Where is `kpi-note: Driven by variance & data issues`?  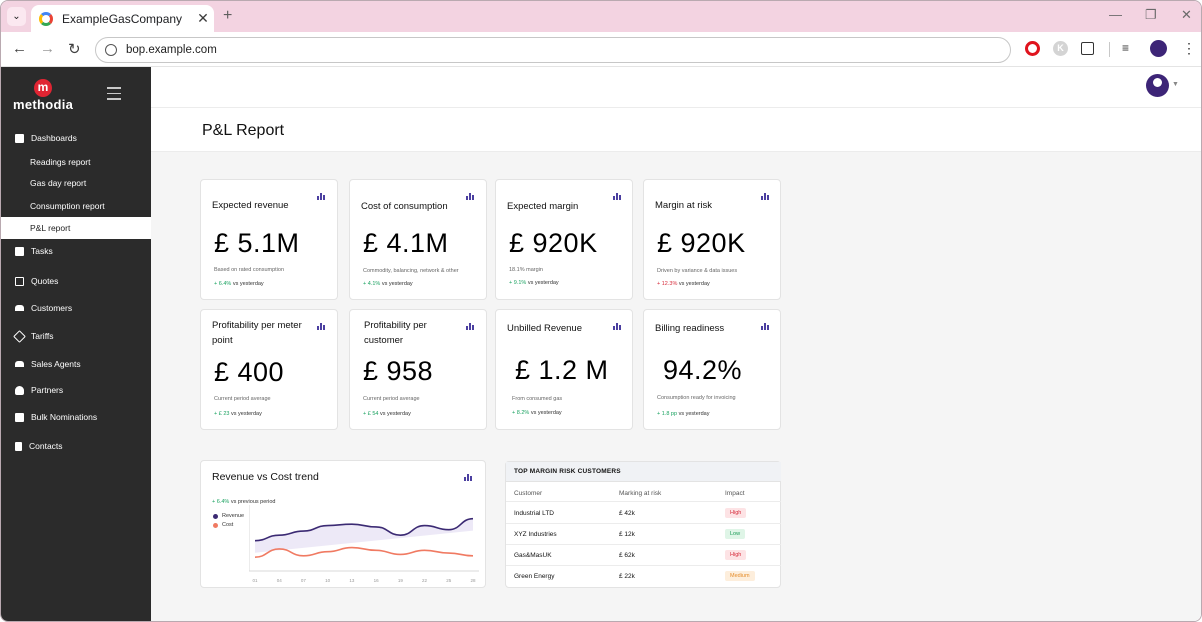 kpi-note: Driven by variance & data issues is located at coordinates (697, 271).